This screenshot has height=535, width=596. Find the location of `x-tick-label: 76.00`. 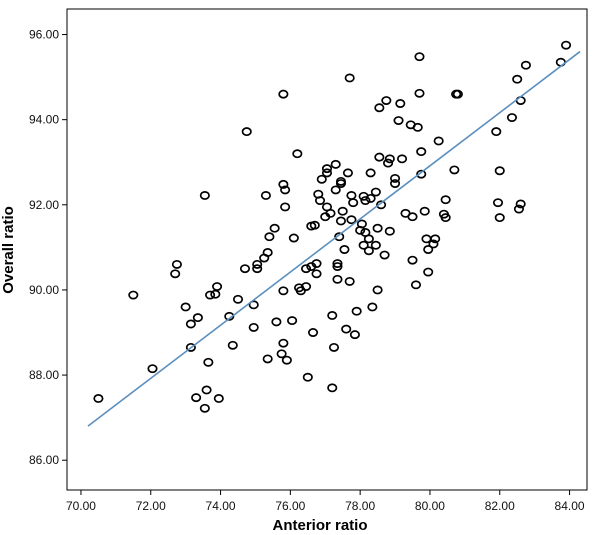

x-tick-label: 76.00 is located at coordinates (290, 506).